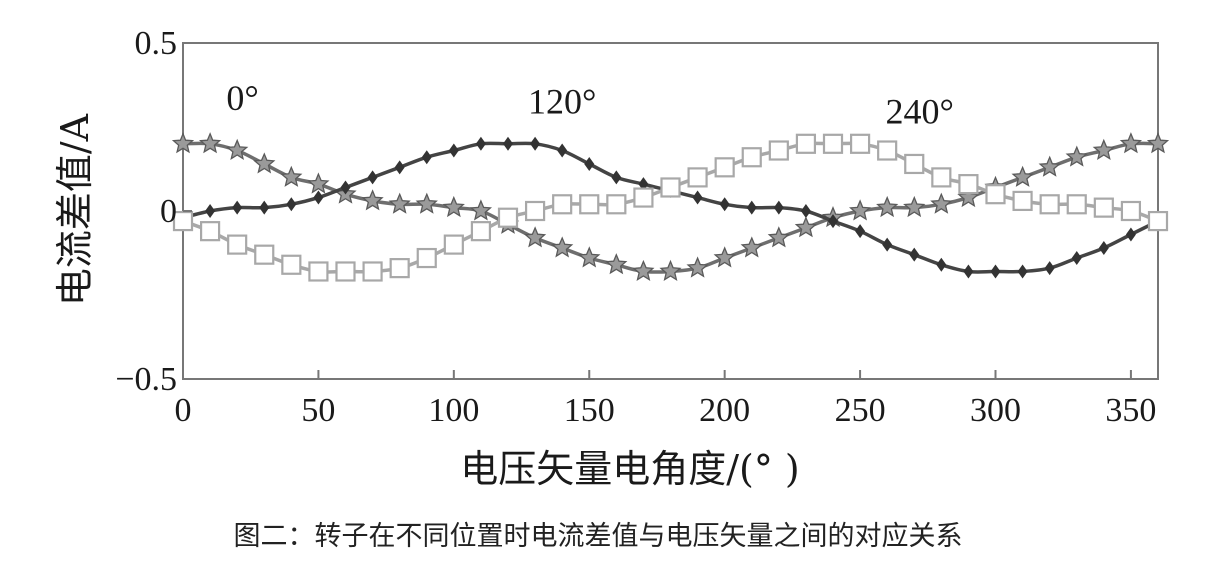  What do you see at coordinates (453, 410) in the screenshot?
I see `x-tick-label: 100` at bounding box center [453, 410].